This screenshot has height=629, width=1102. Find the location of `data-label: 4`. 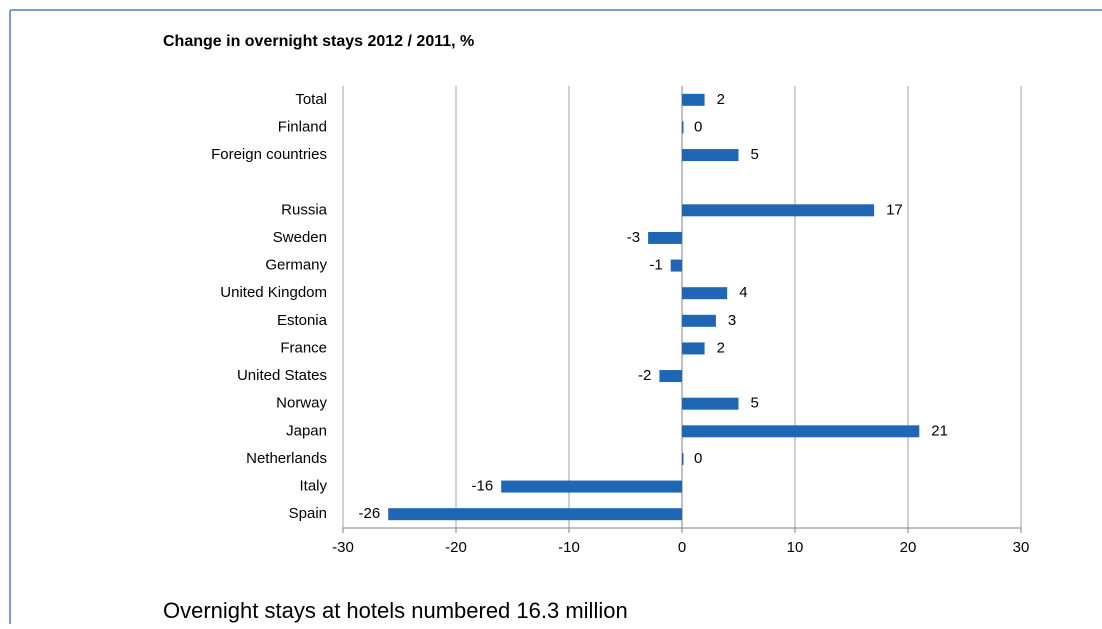

data-label: 4 is located at coordinates (743, 292).